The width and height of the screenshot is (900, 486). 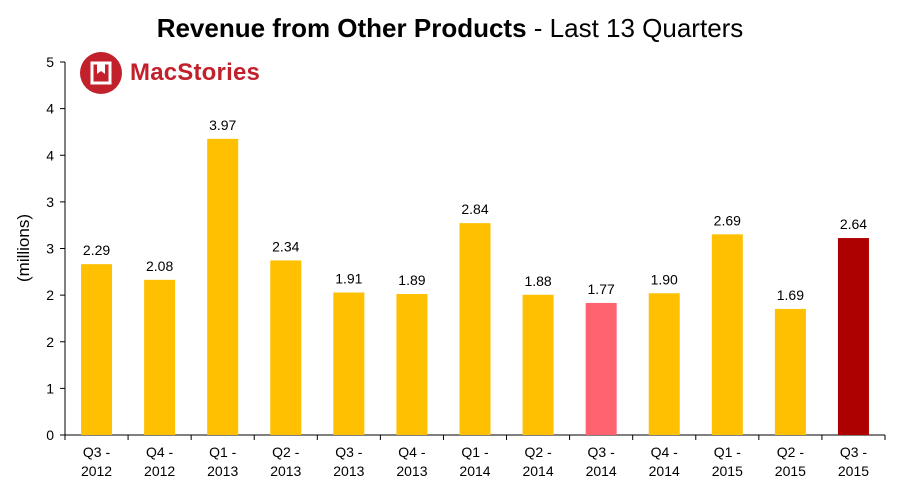 I want to click on data-label: 2.29, so click(x=96, y=250).